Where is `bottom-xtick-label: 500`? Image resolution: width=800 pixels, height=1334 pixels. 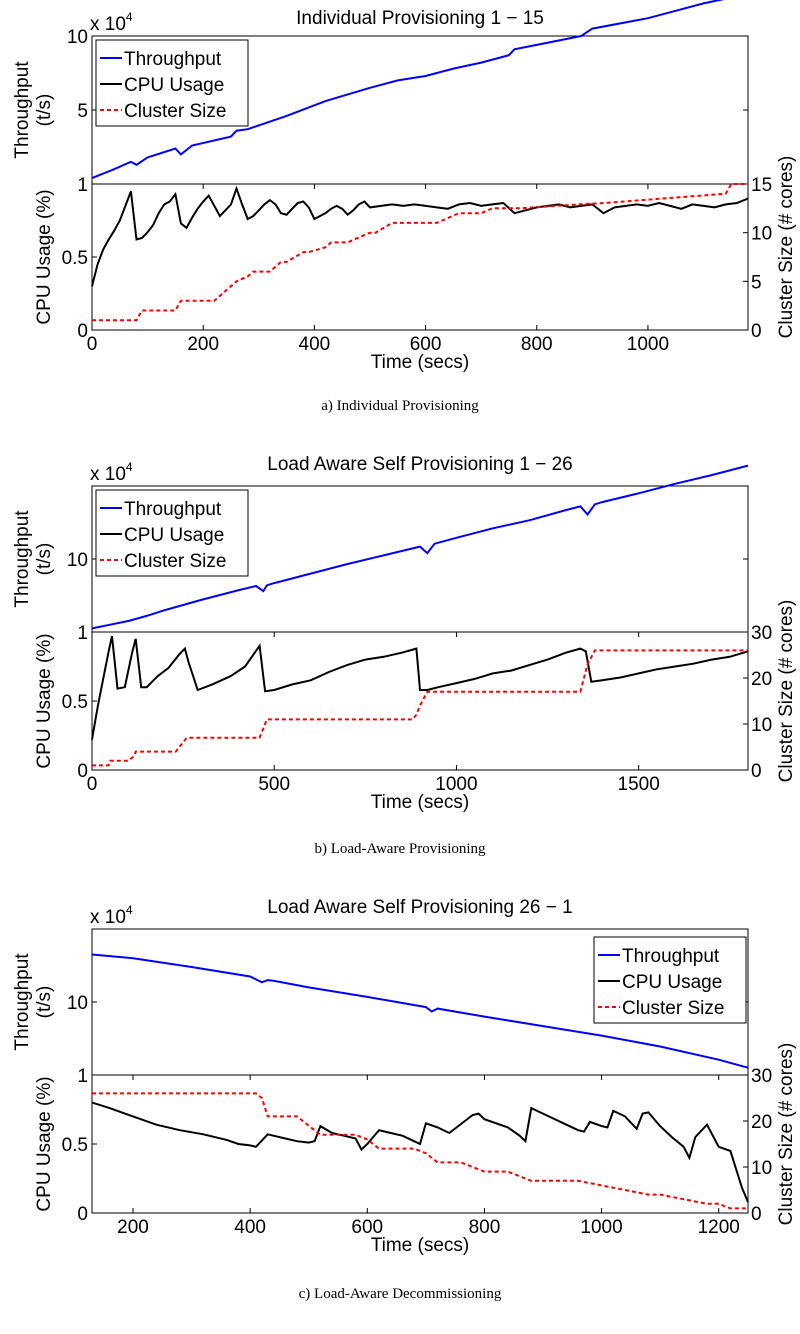 bottom-xtick-label: 500 is located at coordinates (274, 784).